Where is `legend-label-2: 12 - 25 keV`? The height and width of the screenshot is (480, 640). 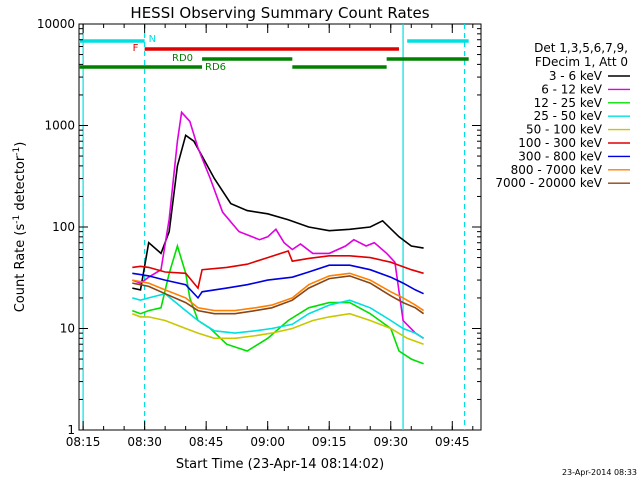
legend-label-2: 12 - 25 keV is located at coordinates (568, 103).